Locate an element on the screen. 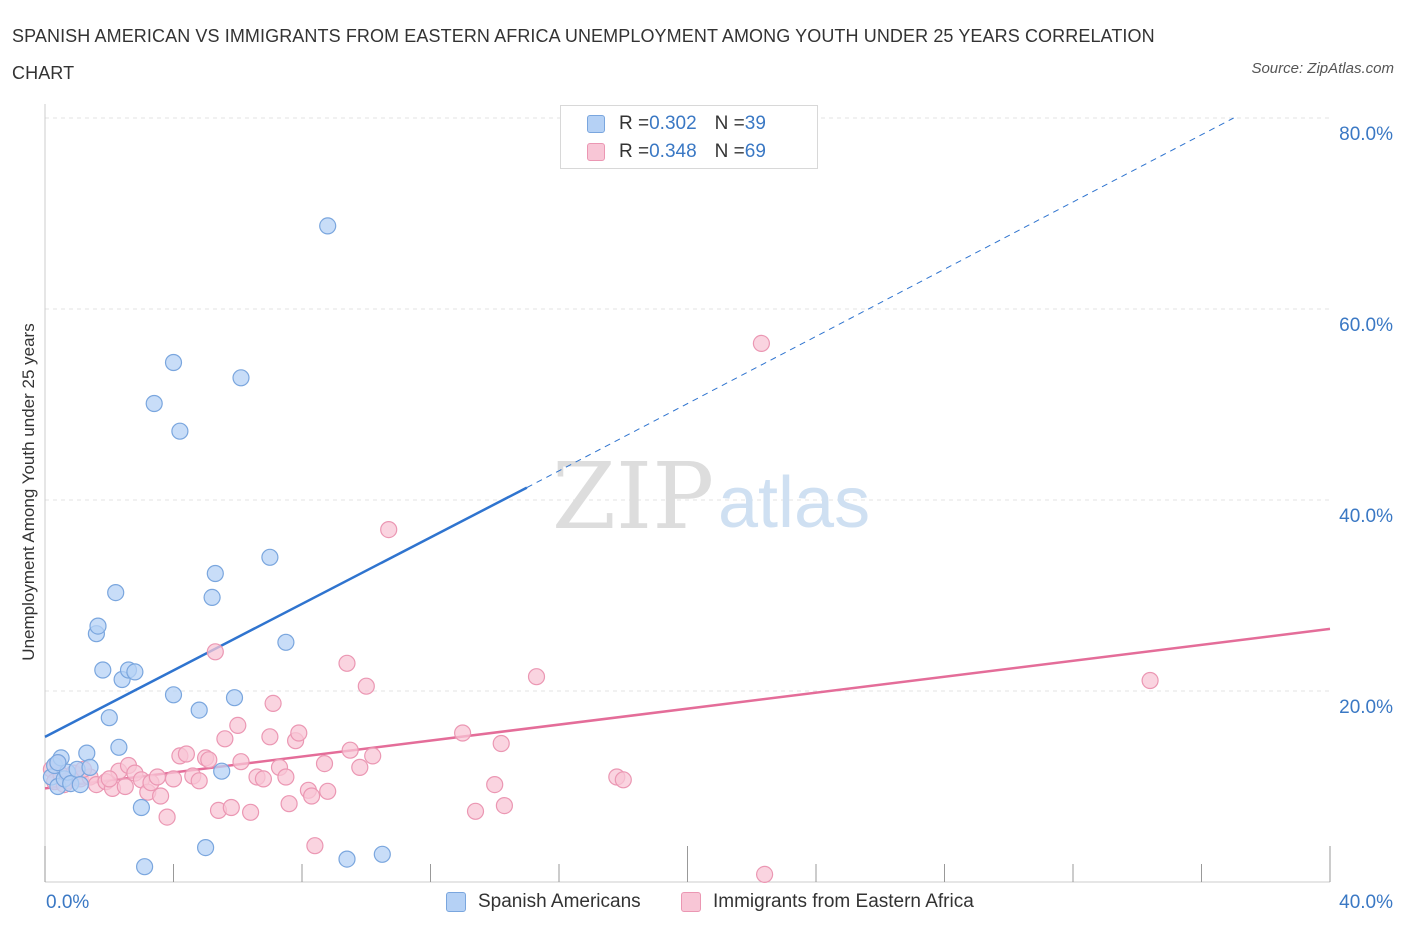 Image resolution: width=1406 pixels, height=930 pixels. y-tick-label: 80.0% is located at coordinates (1366, 134).